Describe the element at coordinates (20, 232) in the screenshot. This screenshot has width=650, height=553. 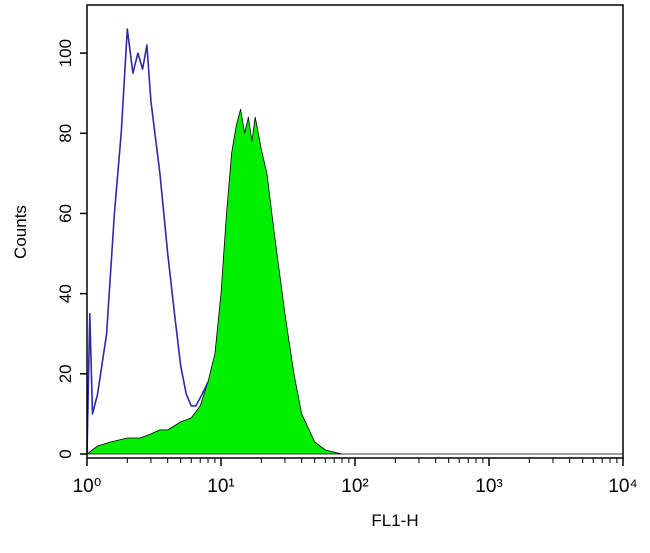
I see `y-axis-label: Counts` at that location.